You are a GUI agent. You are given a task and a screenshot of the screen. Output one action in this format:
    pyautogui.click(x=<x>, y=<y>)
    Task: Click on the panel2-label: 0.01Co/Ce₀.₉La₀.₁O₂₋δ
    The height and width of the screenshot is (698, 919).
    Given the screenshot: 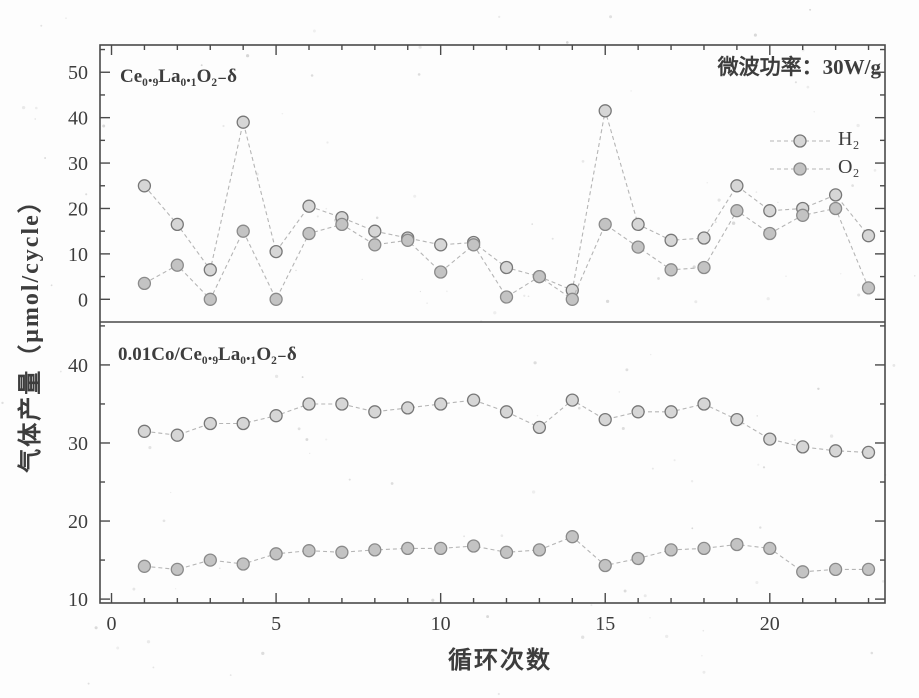 What is the action you would take?
    pyautogui.click(x=207, y=354)
    